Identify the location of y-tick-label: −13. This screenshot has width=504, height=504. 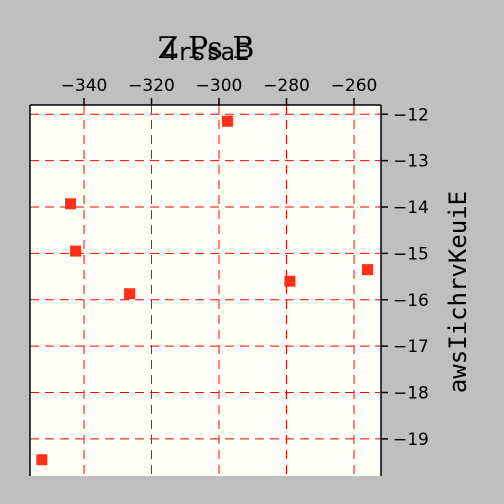
(411, 162).